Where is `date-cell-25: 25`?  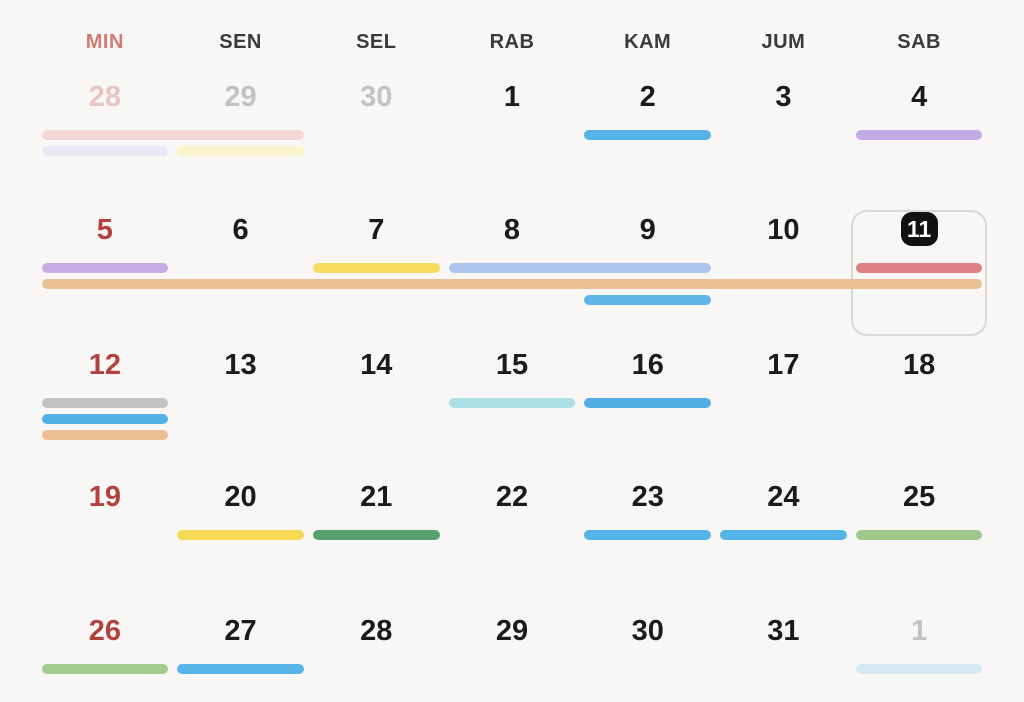 date-cell-25: 25 is located at coordinates (919, 497).